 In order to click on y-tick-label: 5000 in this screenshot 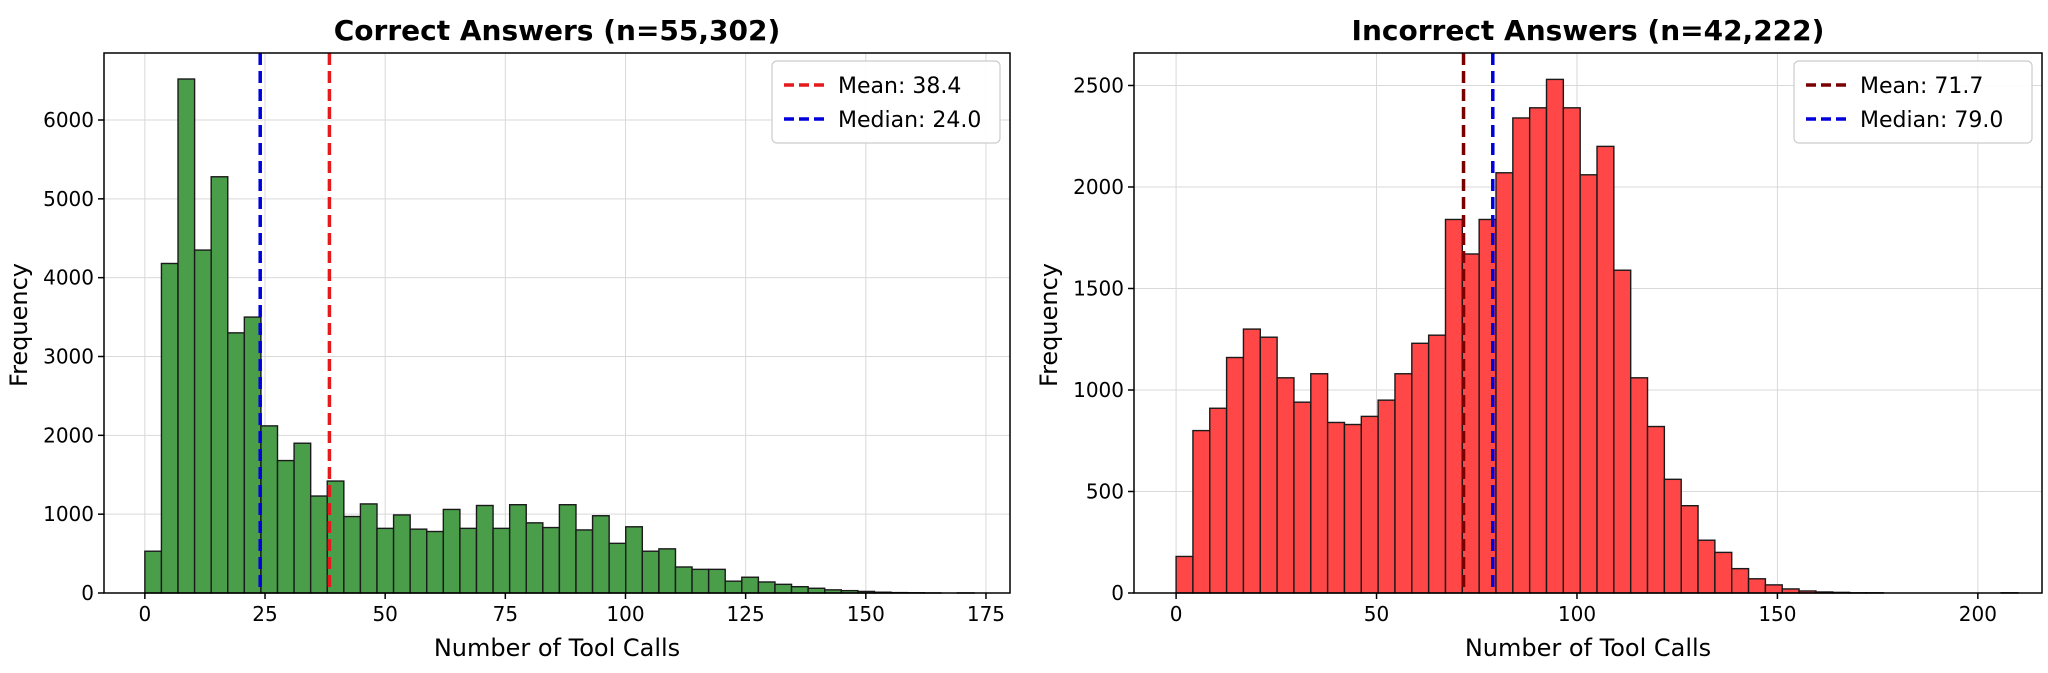, I will do `click(68, 199)`.